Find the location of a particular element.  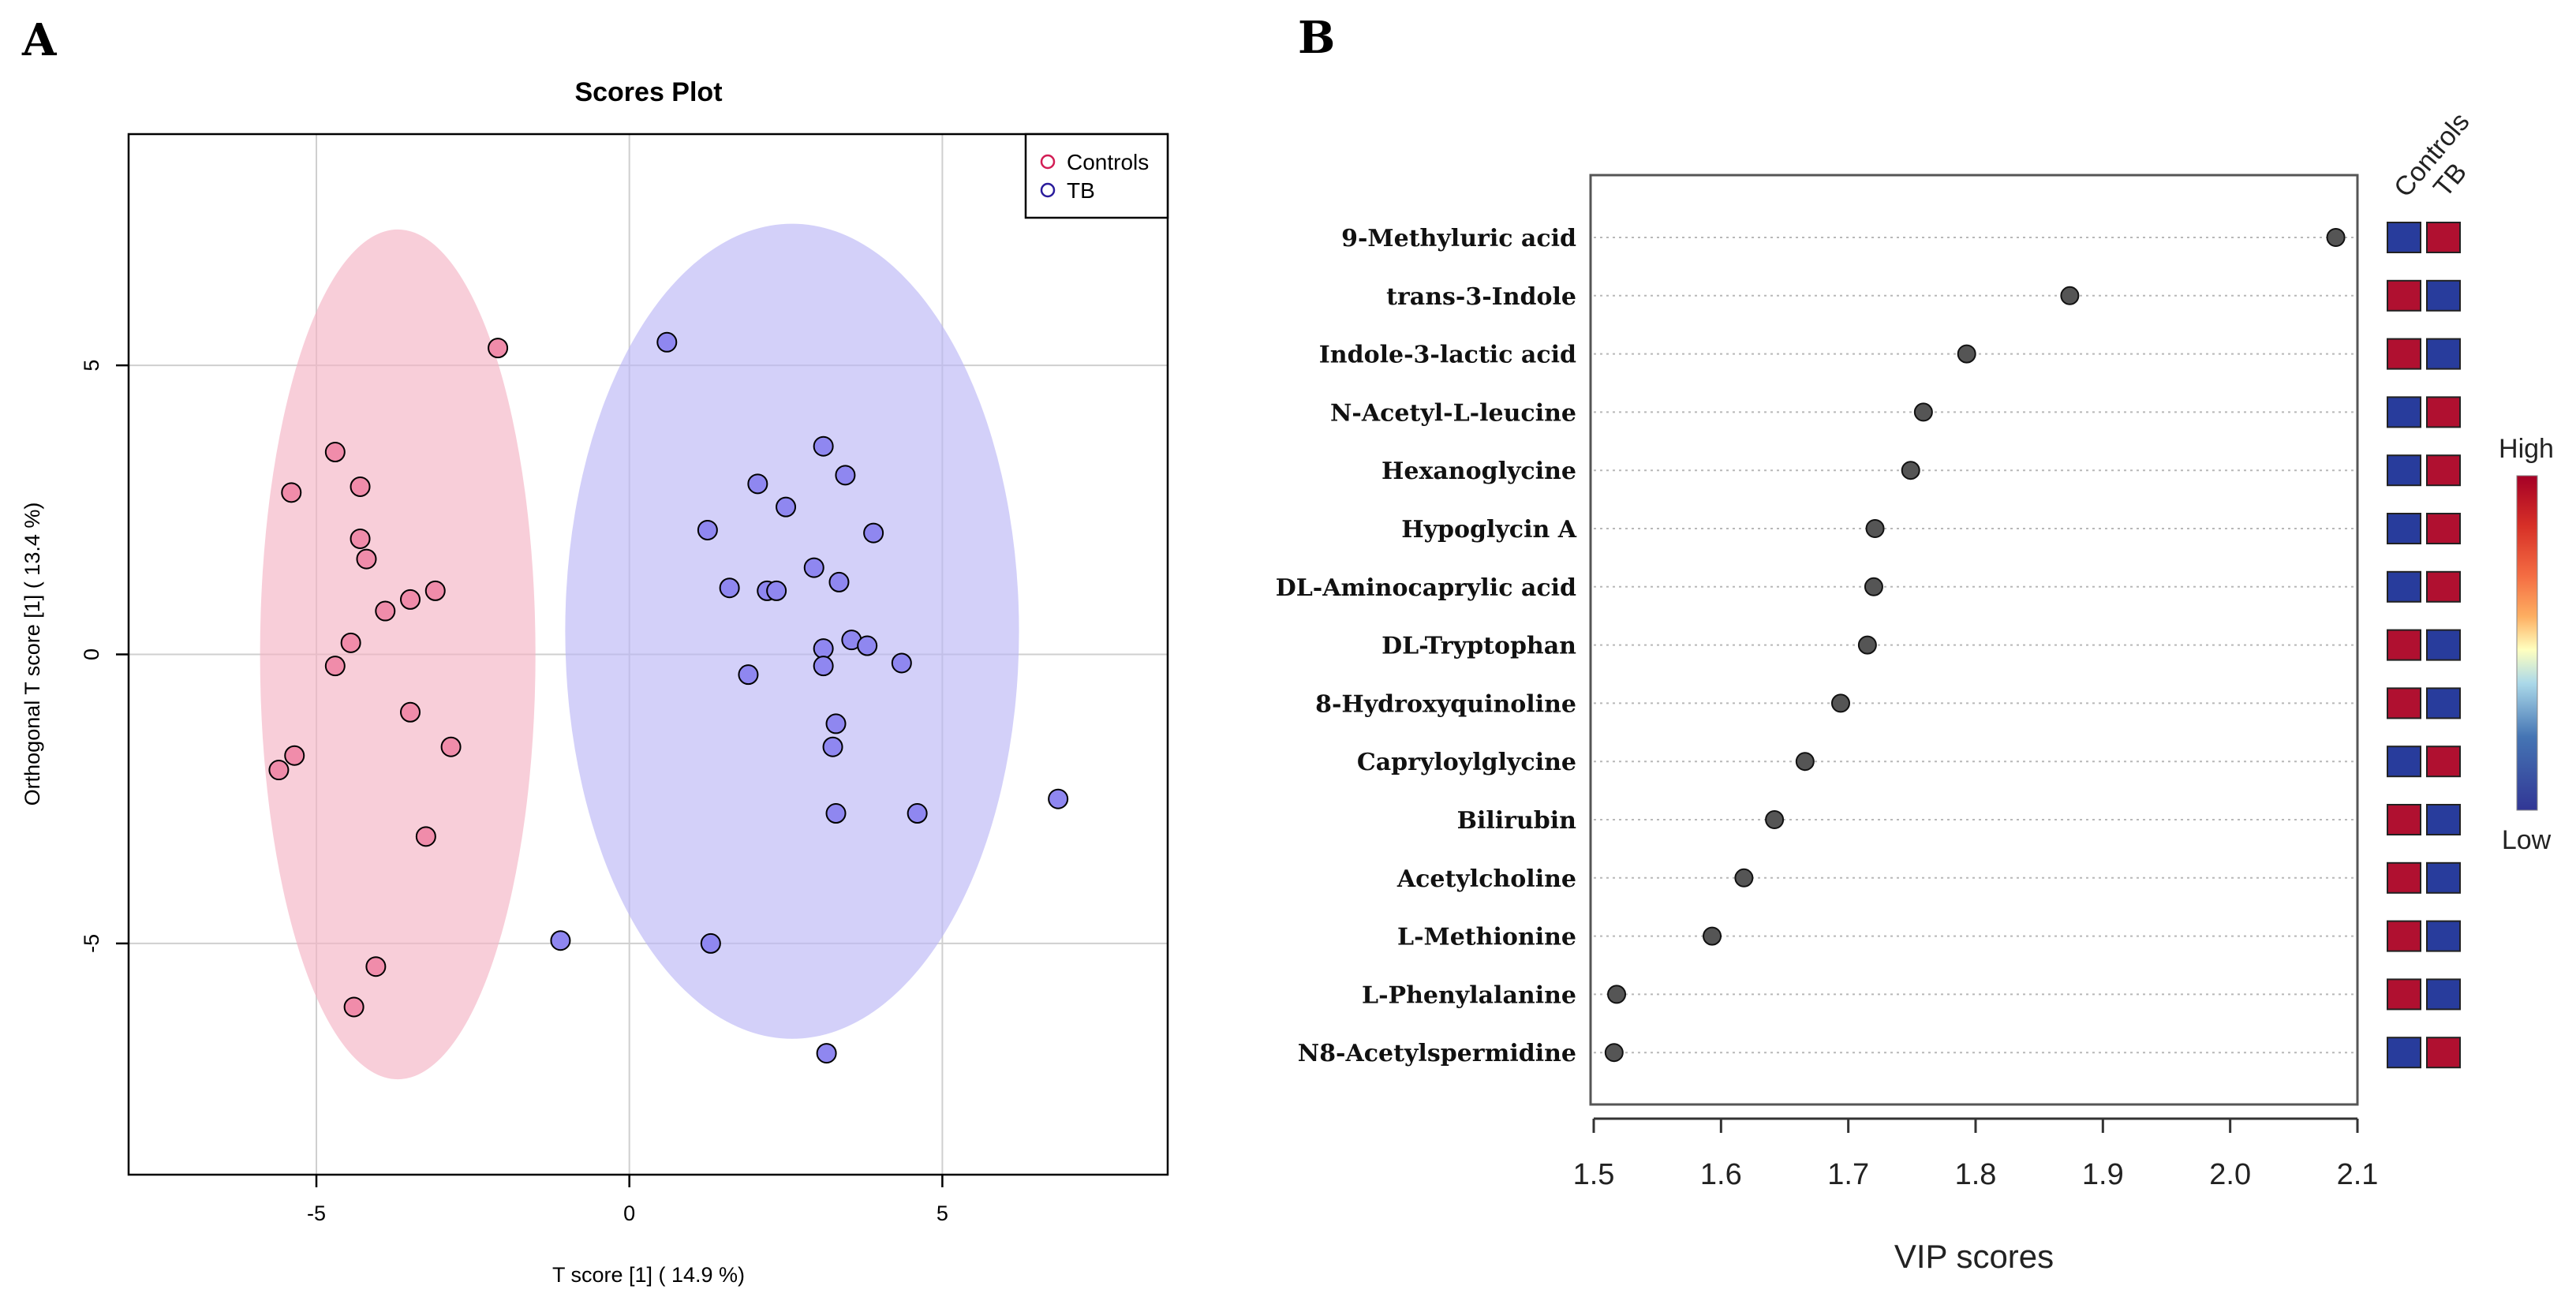

scores-legend: Controls TB is located at coordinates (1096, 176).